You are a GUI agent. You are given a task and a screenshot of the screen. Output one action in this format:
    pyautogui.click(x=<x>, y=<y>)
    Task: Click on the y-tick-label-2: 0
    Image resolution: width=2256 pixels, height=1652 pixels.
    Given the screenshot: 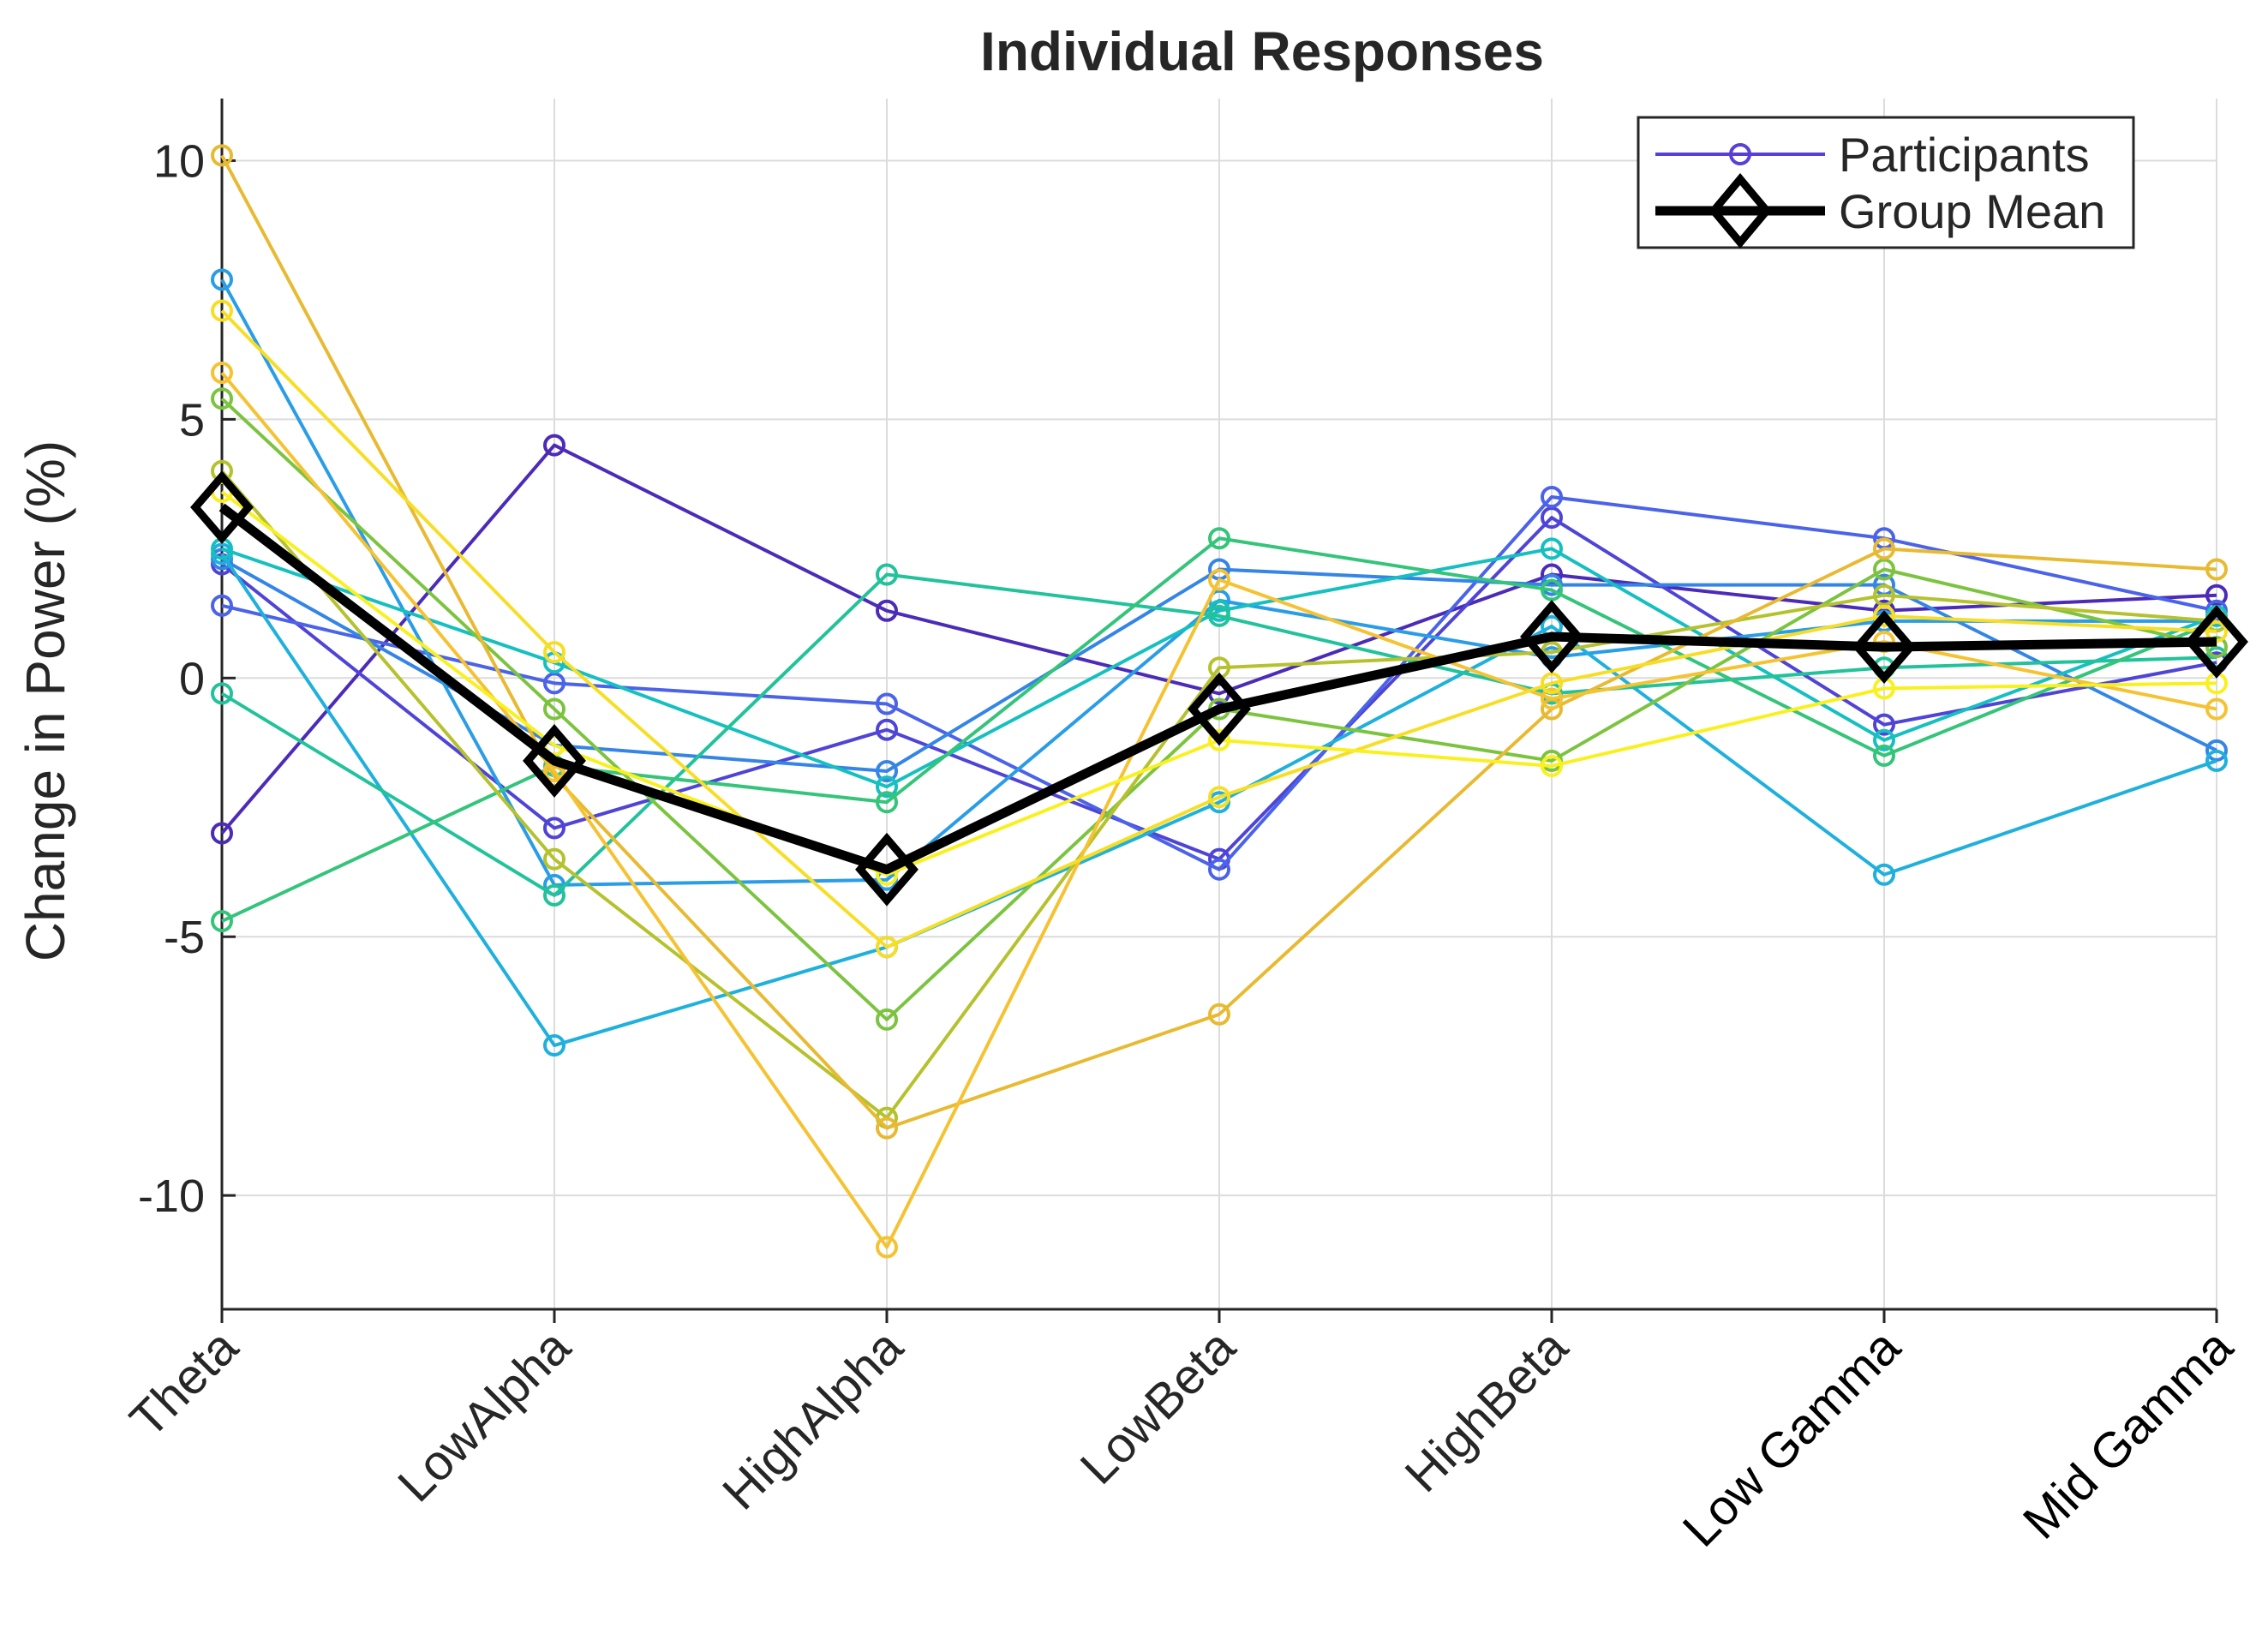 What is the action you would take?
    pyautogui.click(x=192, y=678)
    